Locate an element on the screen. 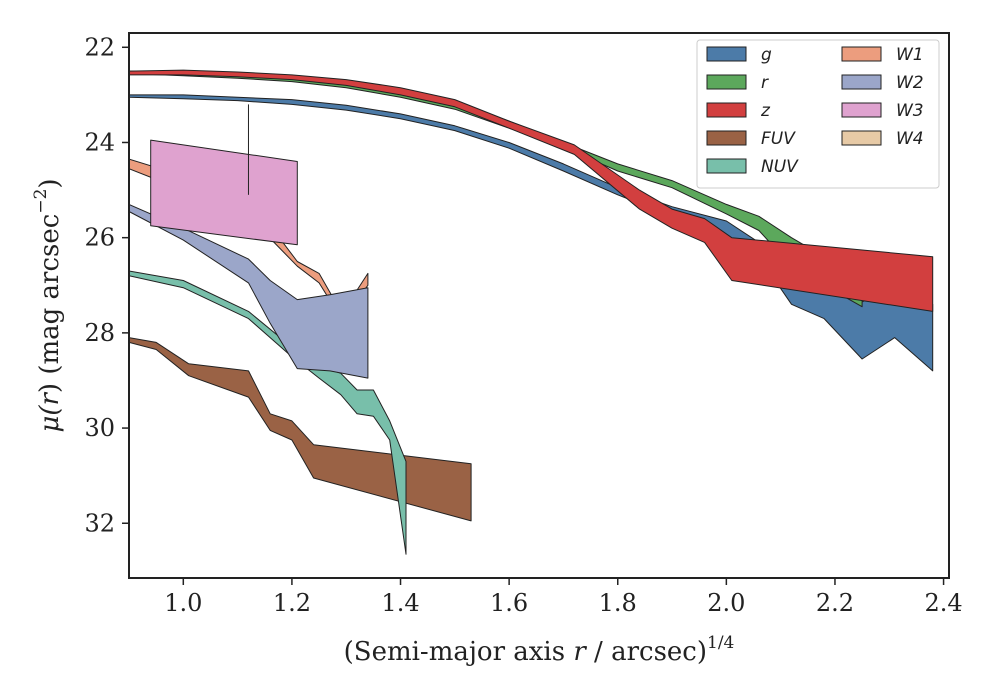 The width and height of the screenshot is (1000, 700). legend-swatch-g is located at coordinates (726, 54).